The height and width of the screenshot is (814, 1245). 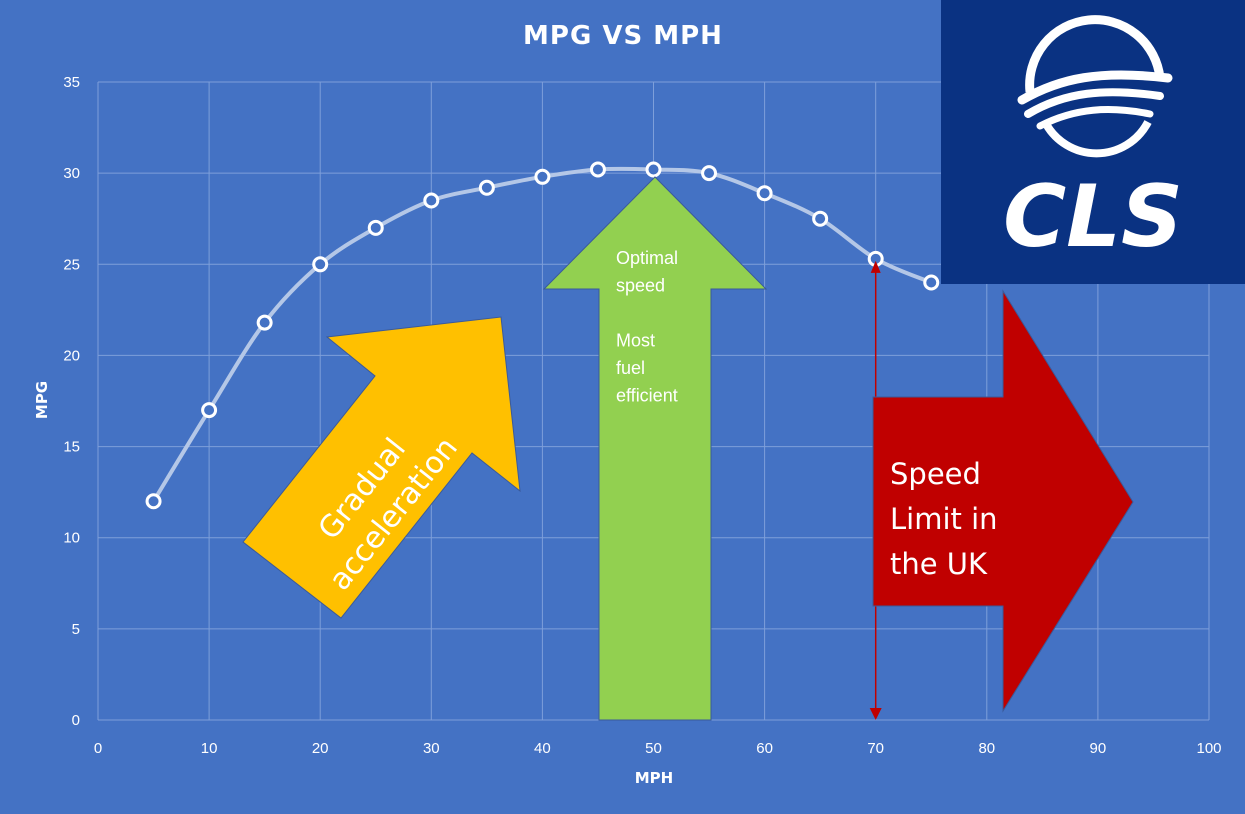 I want to click on y-tick-label: 25, so click(x=71, y=264).